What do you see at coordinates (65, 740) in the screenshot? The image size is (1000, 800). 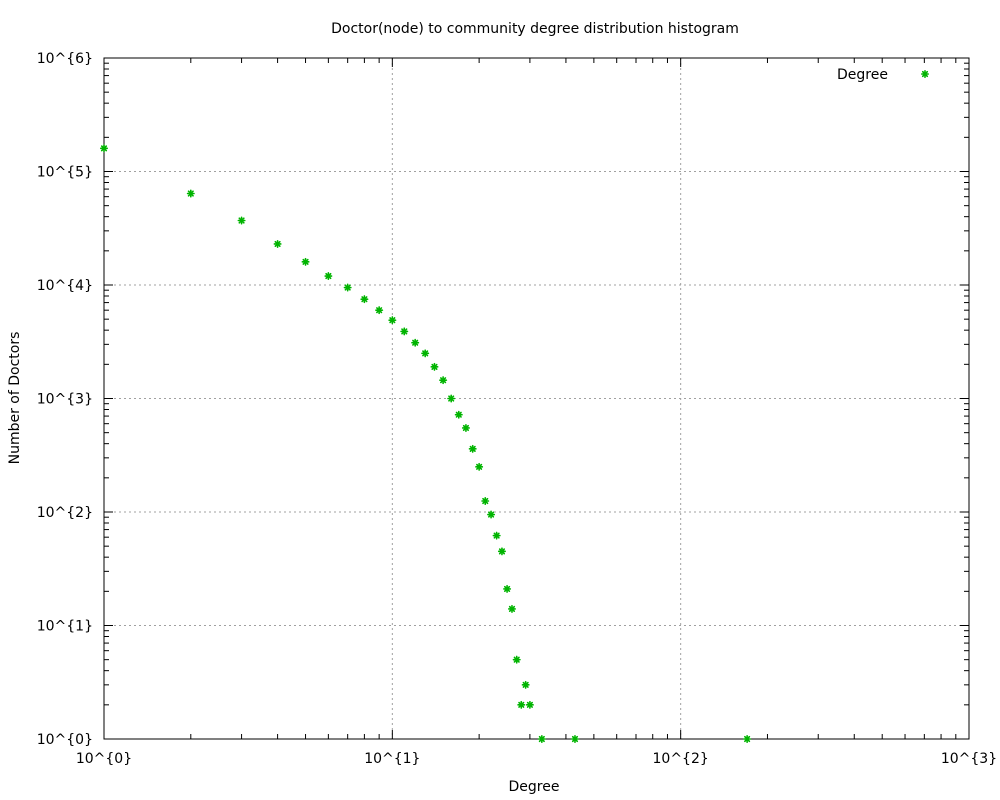 I see `y-tick-label: 10^{0}` at bounding box center [65, 740].